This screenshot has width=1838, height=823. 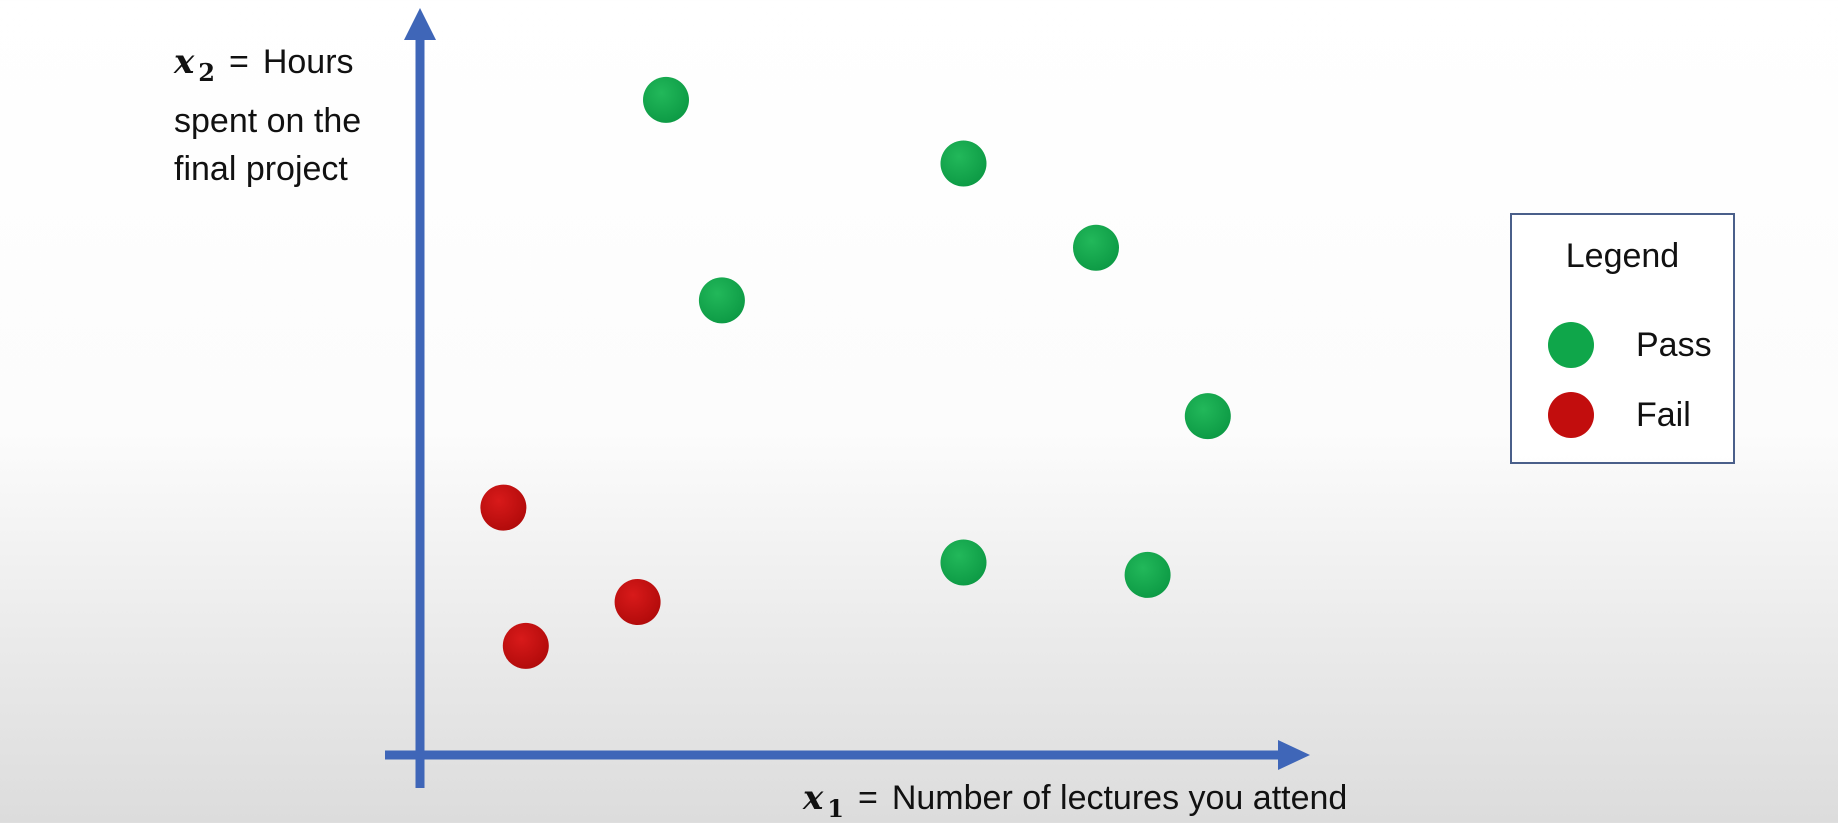 I want to click on legend-label-pass: Pass, so click(x=1674, y=344).